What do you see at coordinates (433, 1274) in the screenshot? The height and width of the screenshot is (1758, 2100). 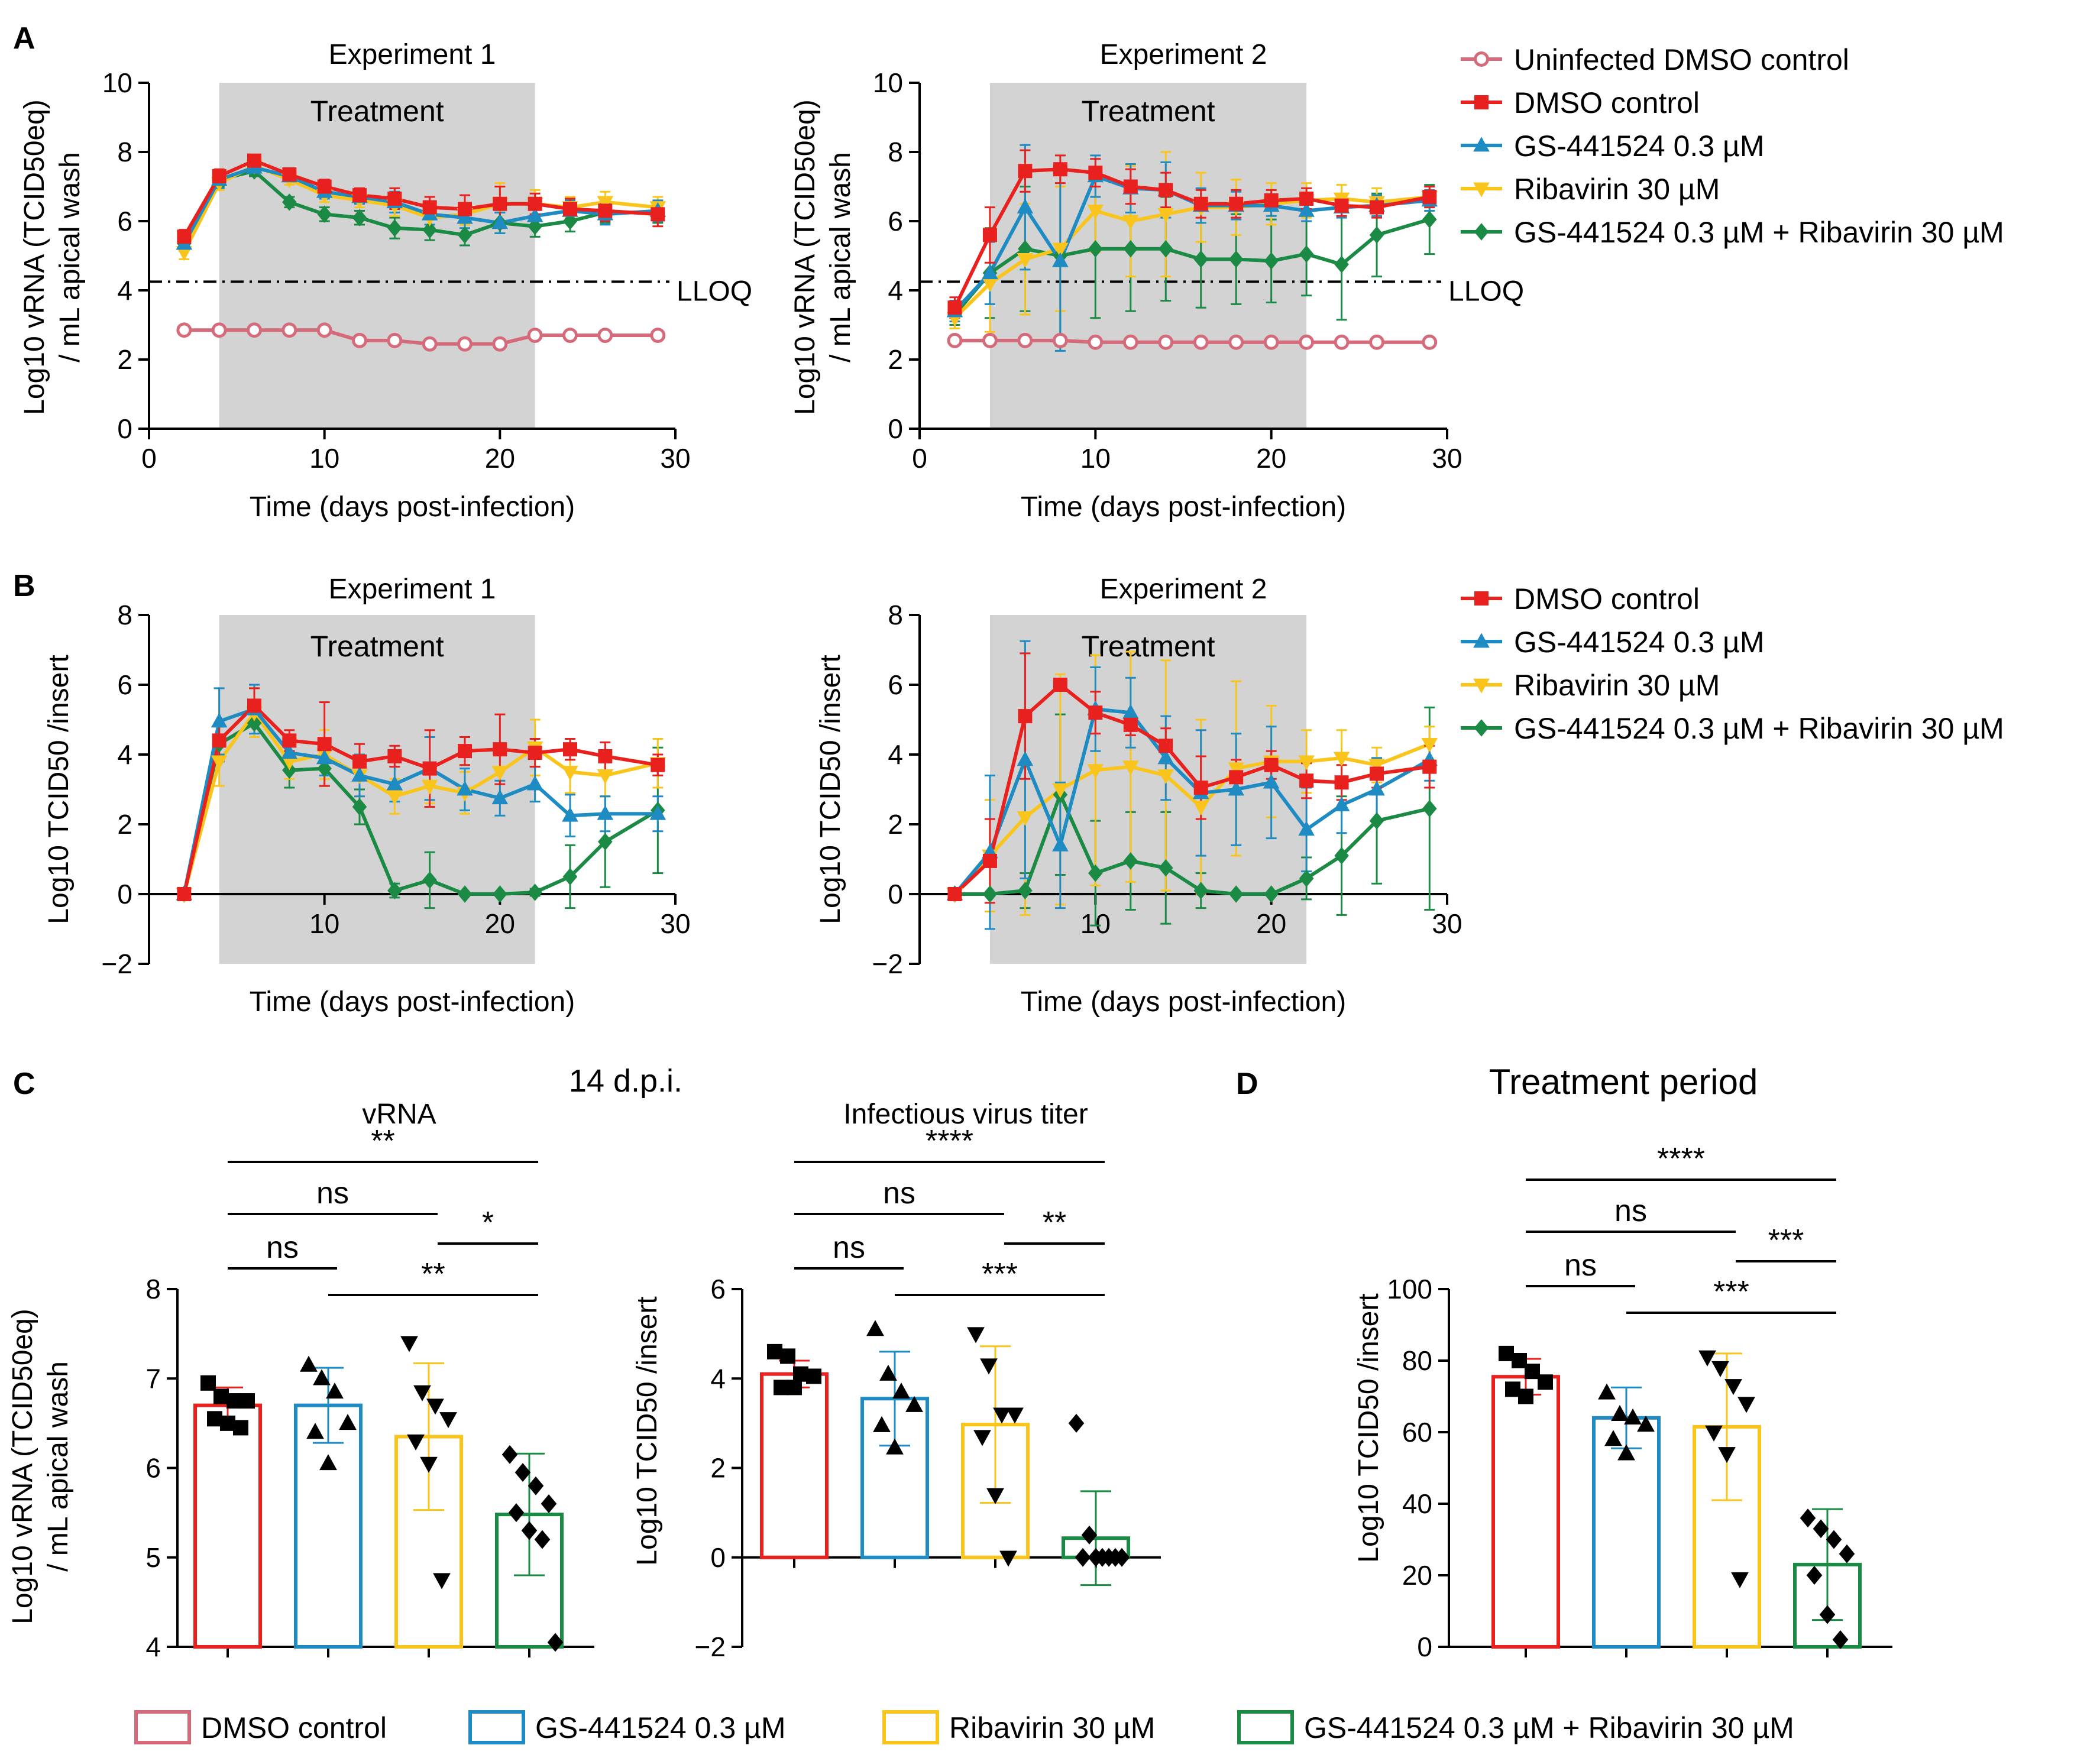 I see `c1-comparison-label: **` at bounding box center [433, 1274].